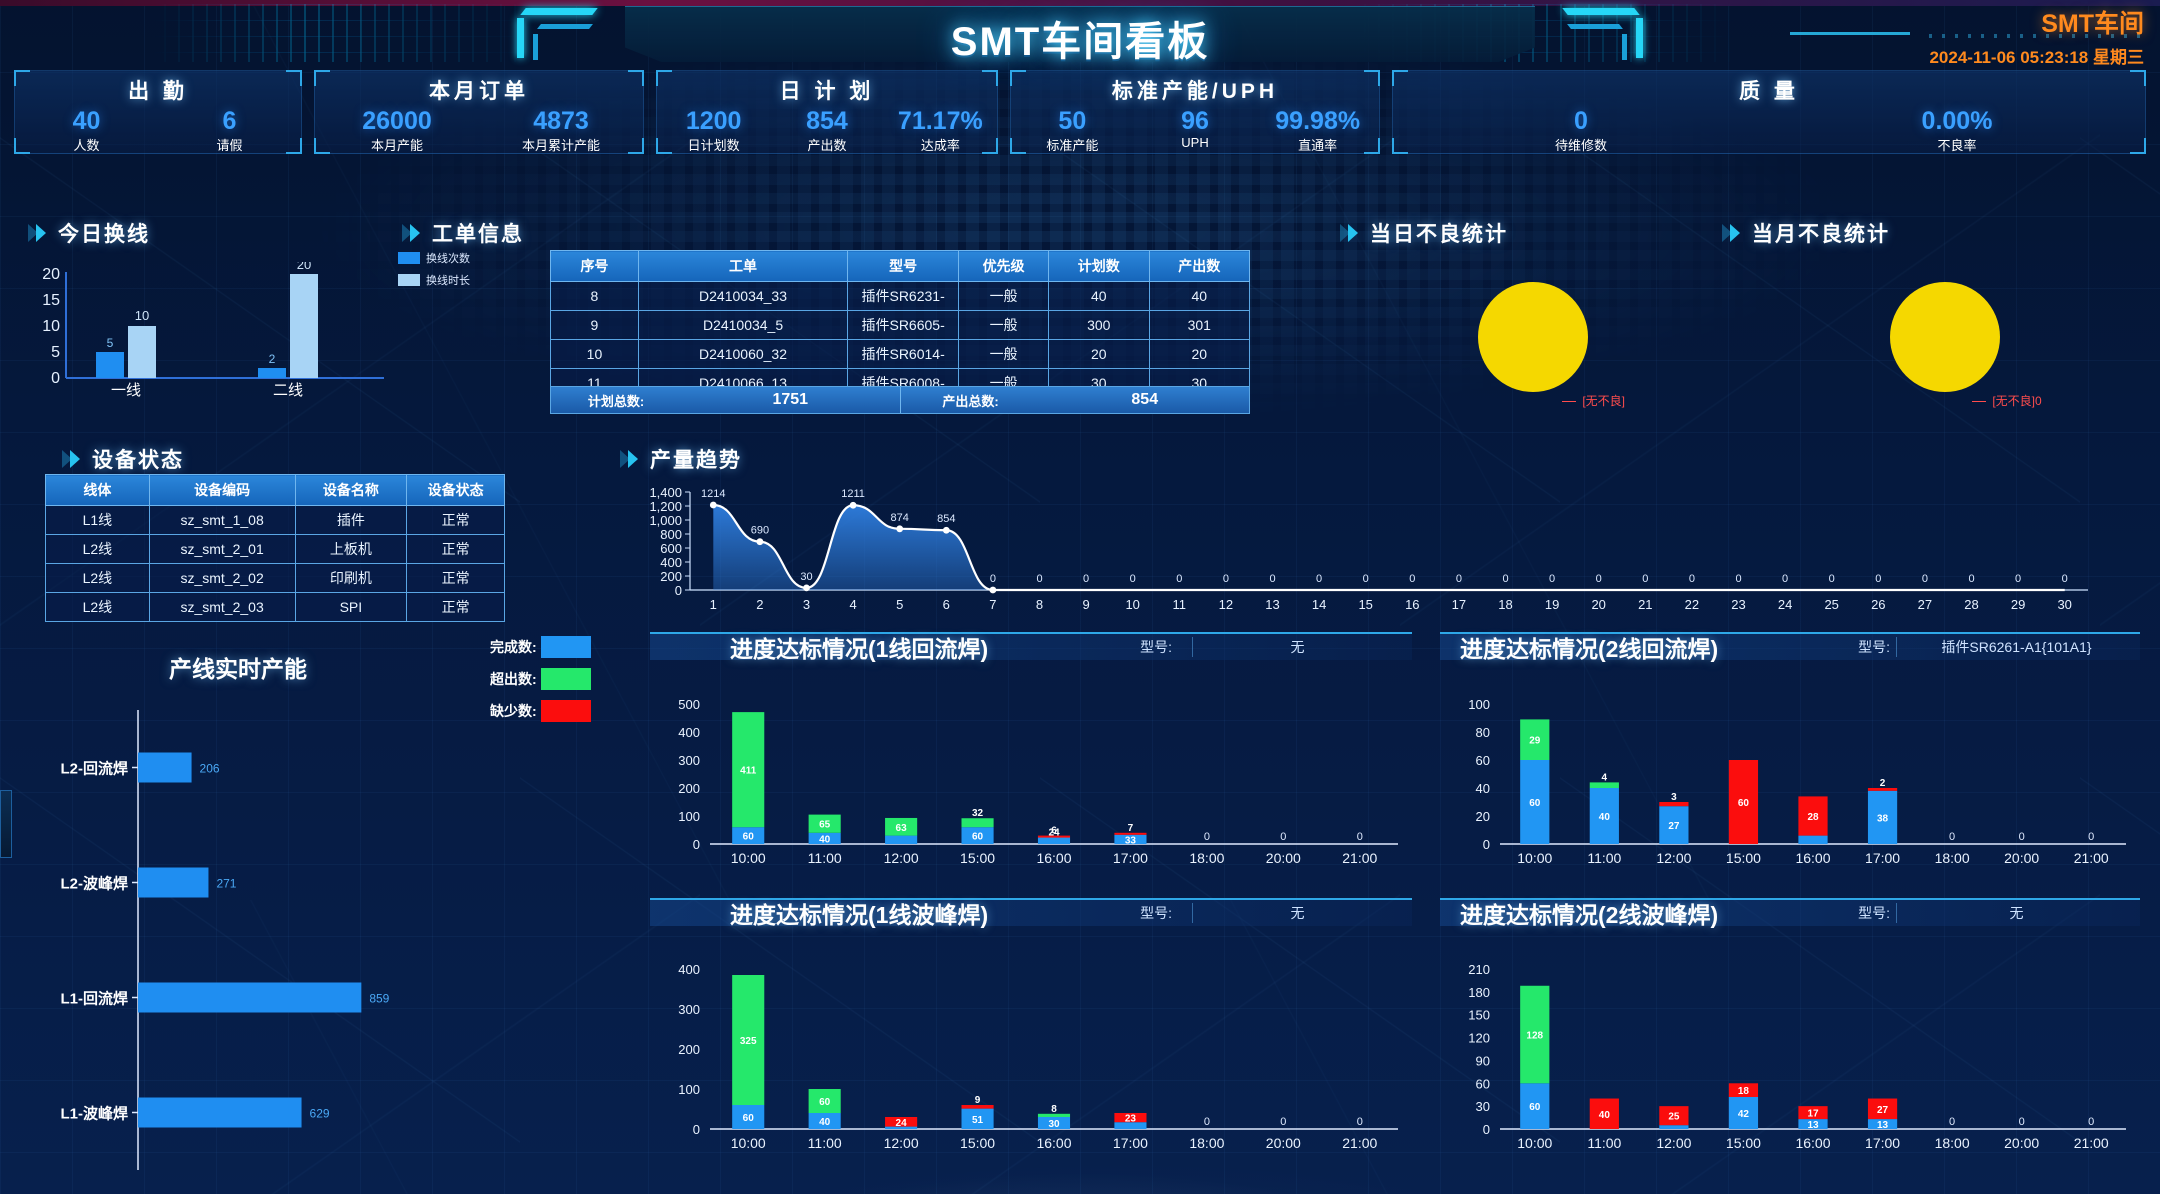 This screenshot has width=2160, height=1194. What do you see at coordinates (902, 1123) in the screenshot?
I see `svg-text: 24` at bounding box center [902, 1123].